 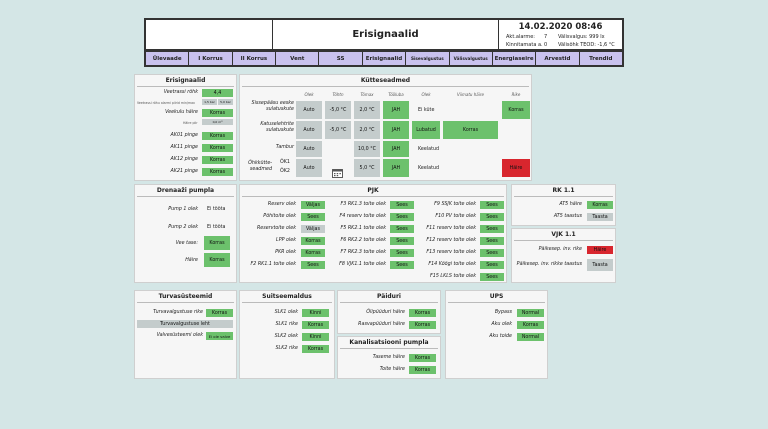 I want to click on water-level-value: Korras, so click(x=217, y=243).